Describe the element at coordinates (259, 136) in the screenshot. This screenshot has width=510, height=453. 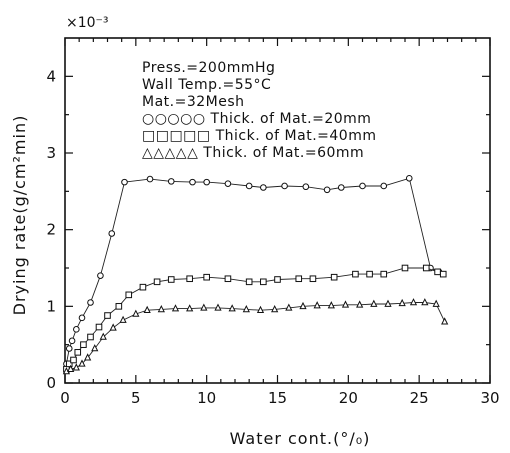
I see `legend-entry-40mm: □□□□□ Thick. of Mat.=40mm` at that location.